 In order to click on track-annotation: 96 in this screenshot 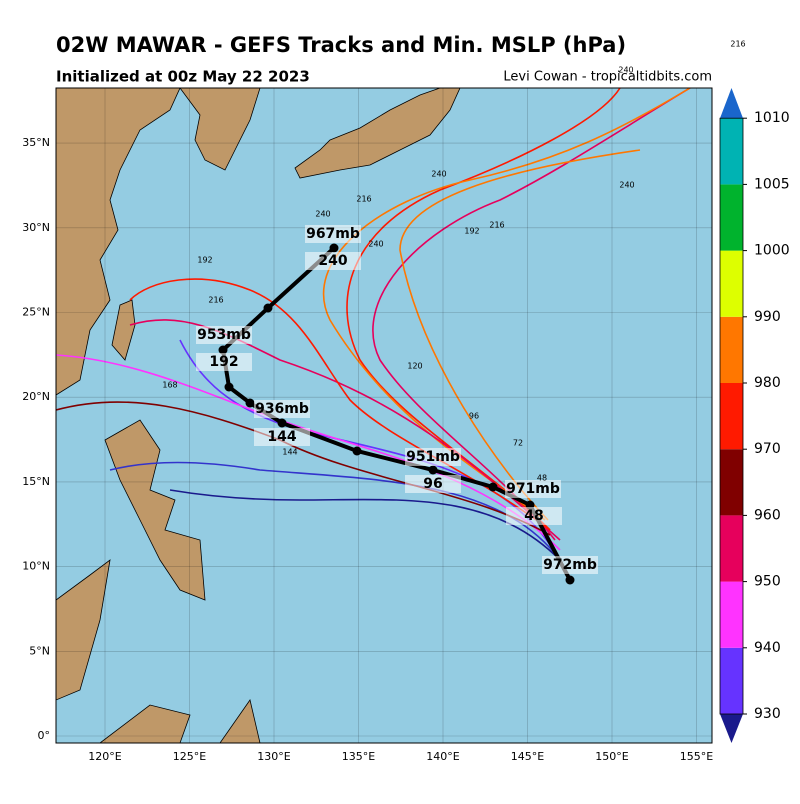, I will do `click(433, 484)`.